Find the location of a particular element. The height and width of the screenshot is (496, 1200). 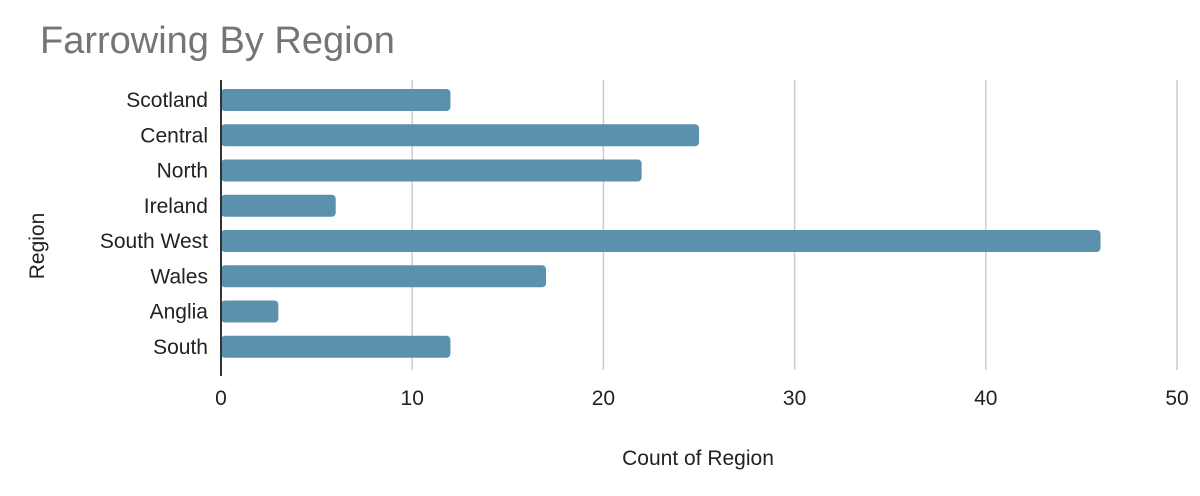

y-tick-label: North is located at coordinates (182, 171).